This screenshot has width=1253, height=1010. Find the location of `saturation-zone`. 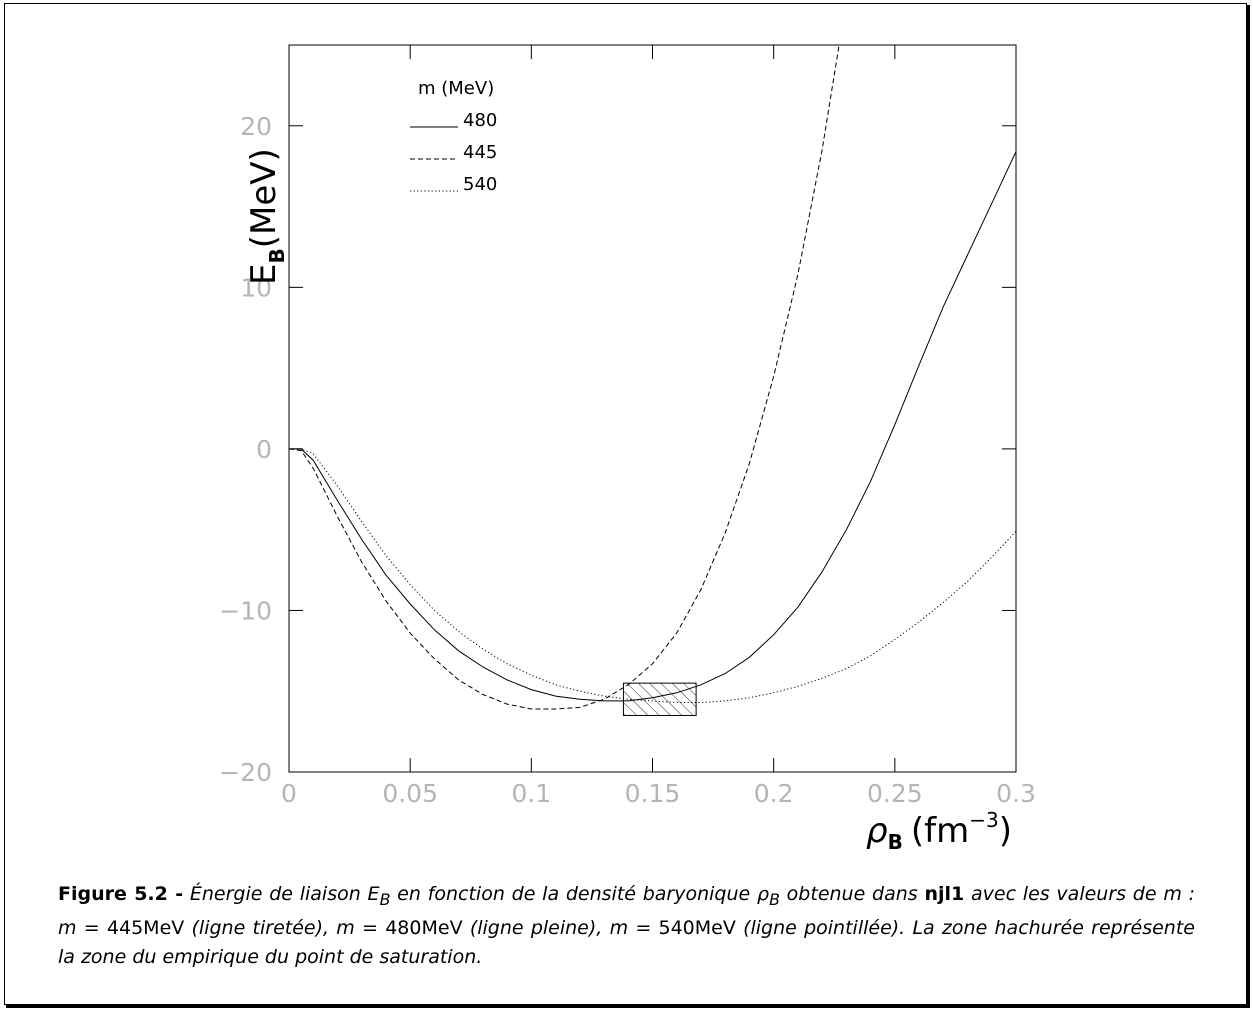

saturation-zone is located at coordinates (659, 699).